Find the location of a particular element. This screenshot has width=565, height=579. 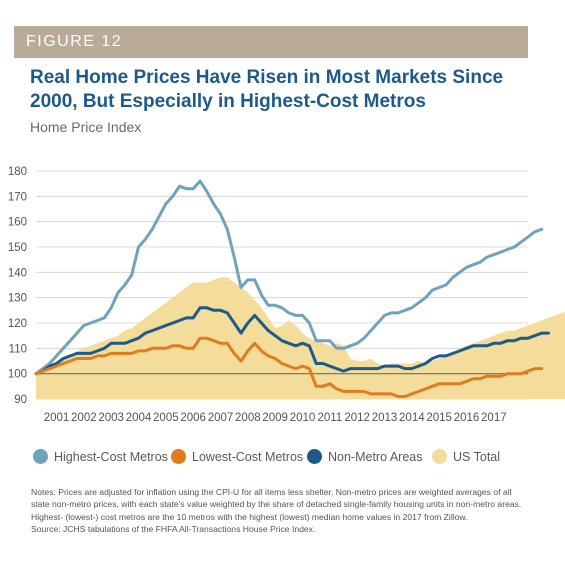

figure-label: FIGURE 12 is located at coordinates (74, 41).